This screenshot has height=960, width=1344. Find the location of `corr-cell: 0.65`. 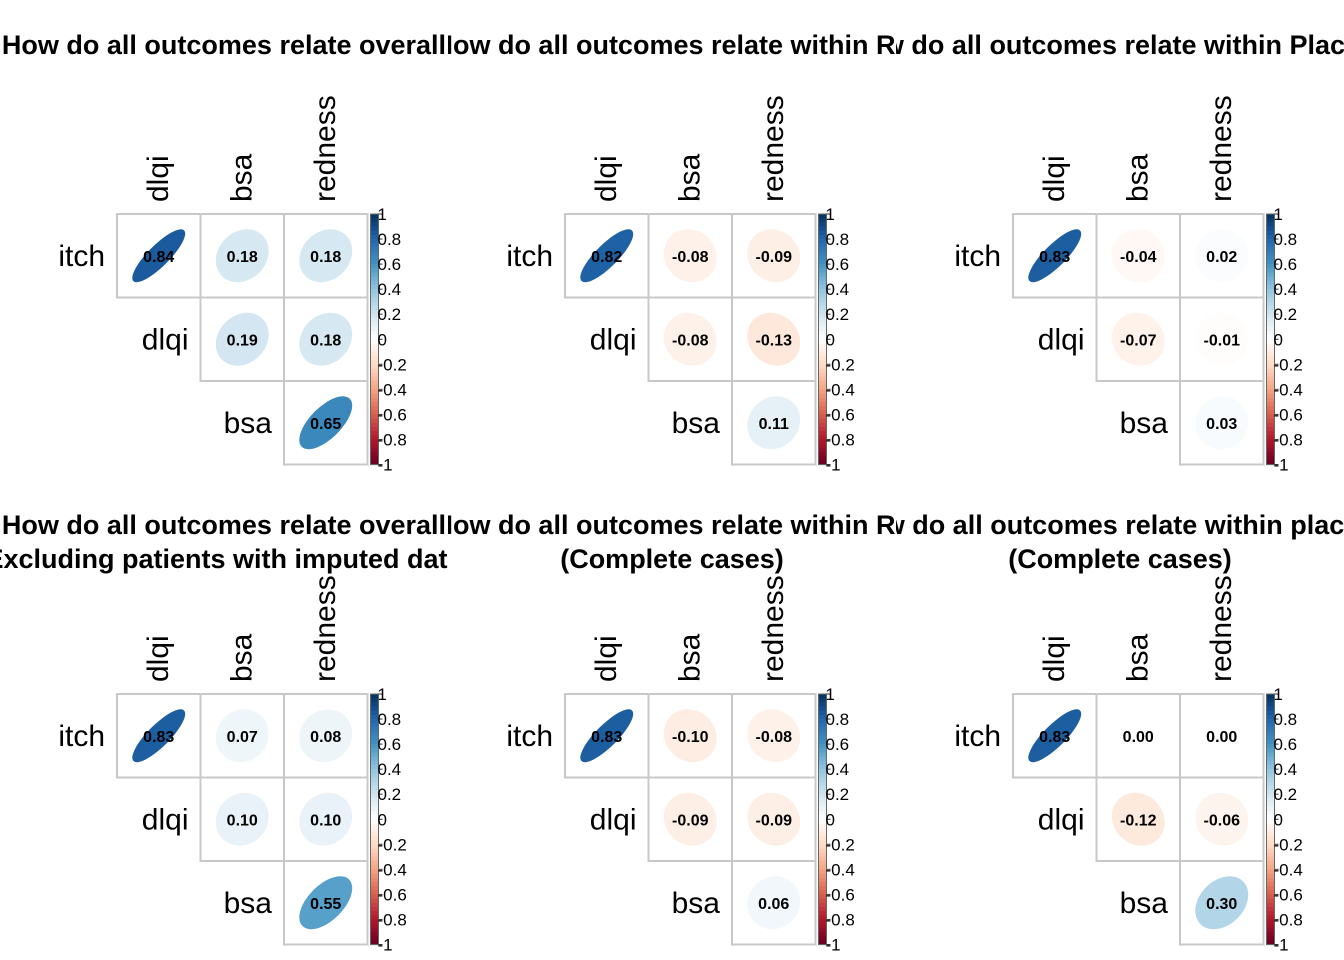

corr-cell: 0.65 is located at coordinates (326, 423).